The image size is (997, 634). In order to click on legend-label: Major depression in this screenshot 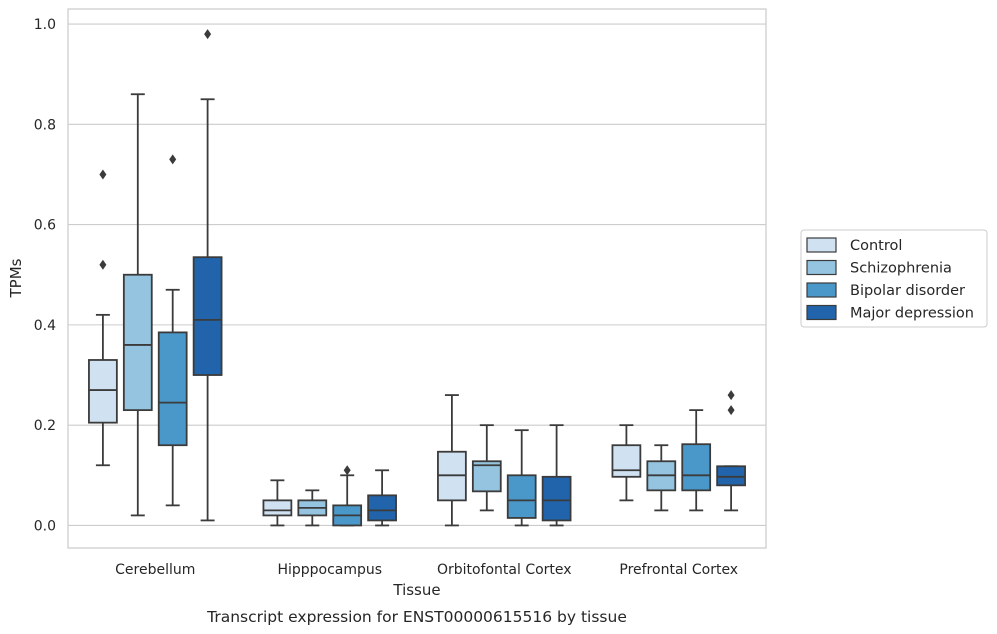, I will do `click(912, 314)`.